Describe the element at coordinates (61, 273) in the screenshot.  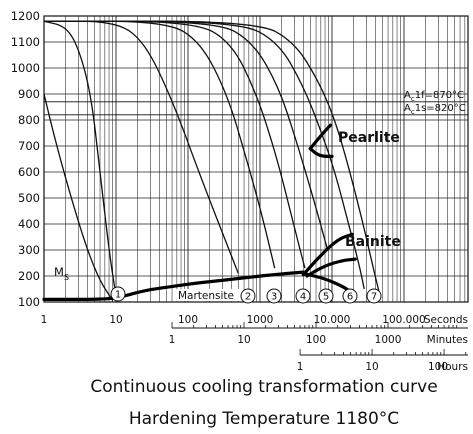
I see `ms-label: MS` at that location.